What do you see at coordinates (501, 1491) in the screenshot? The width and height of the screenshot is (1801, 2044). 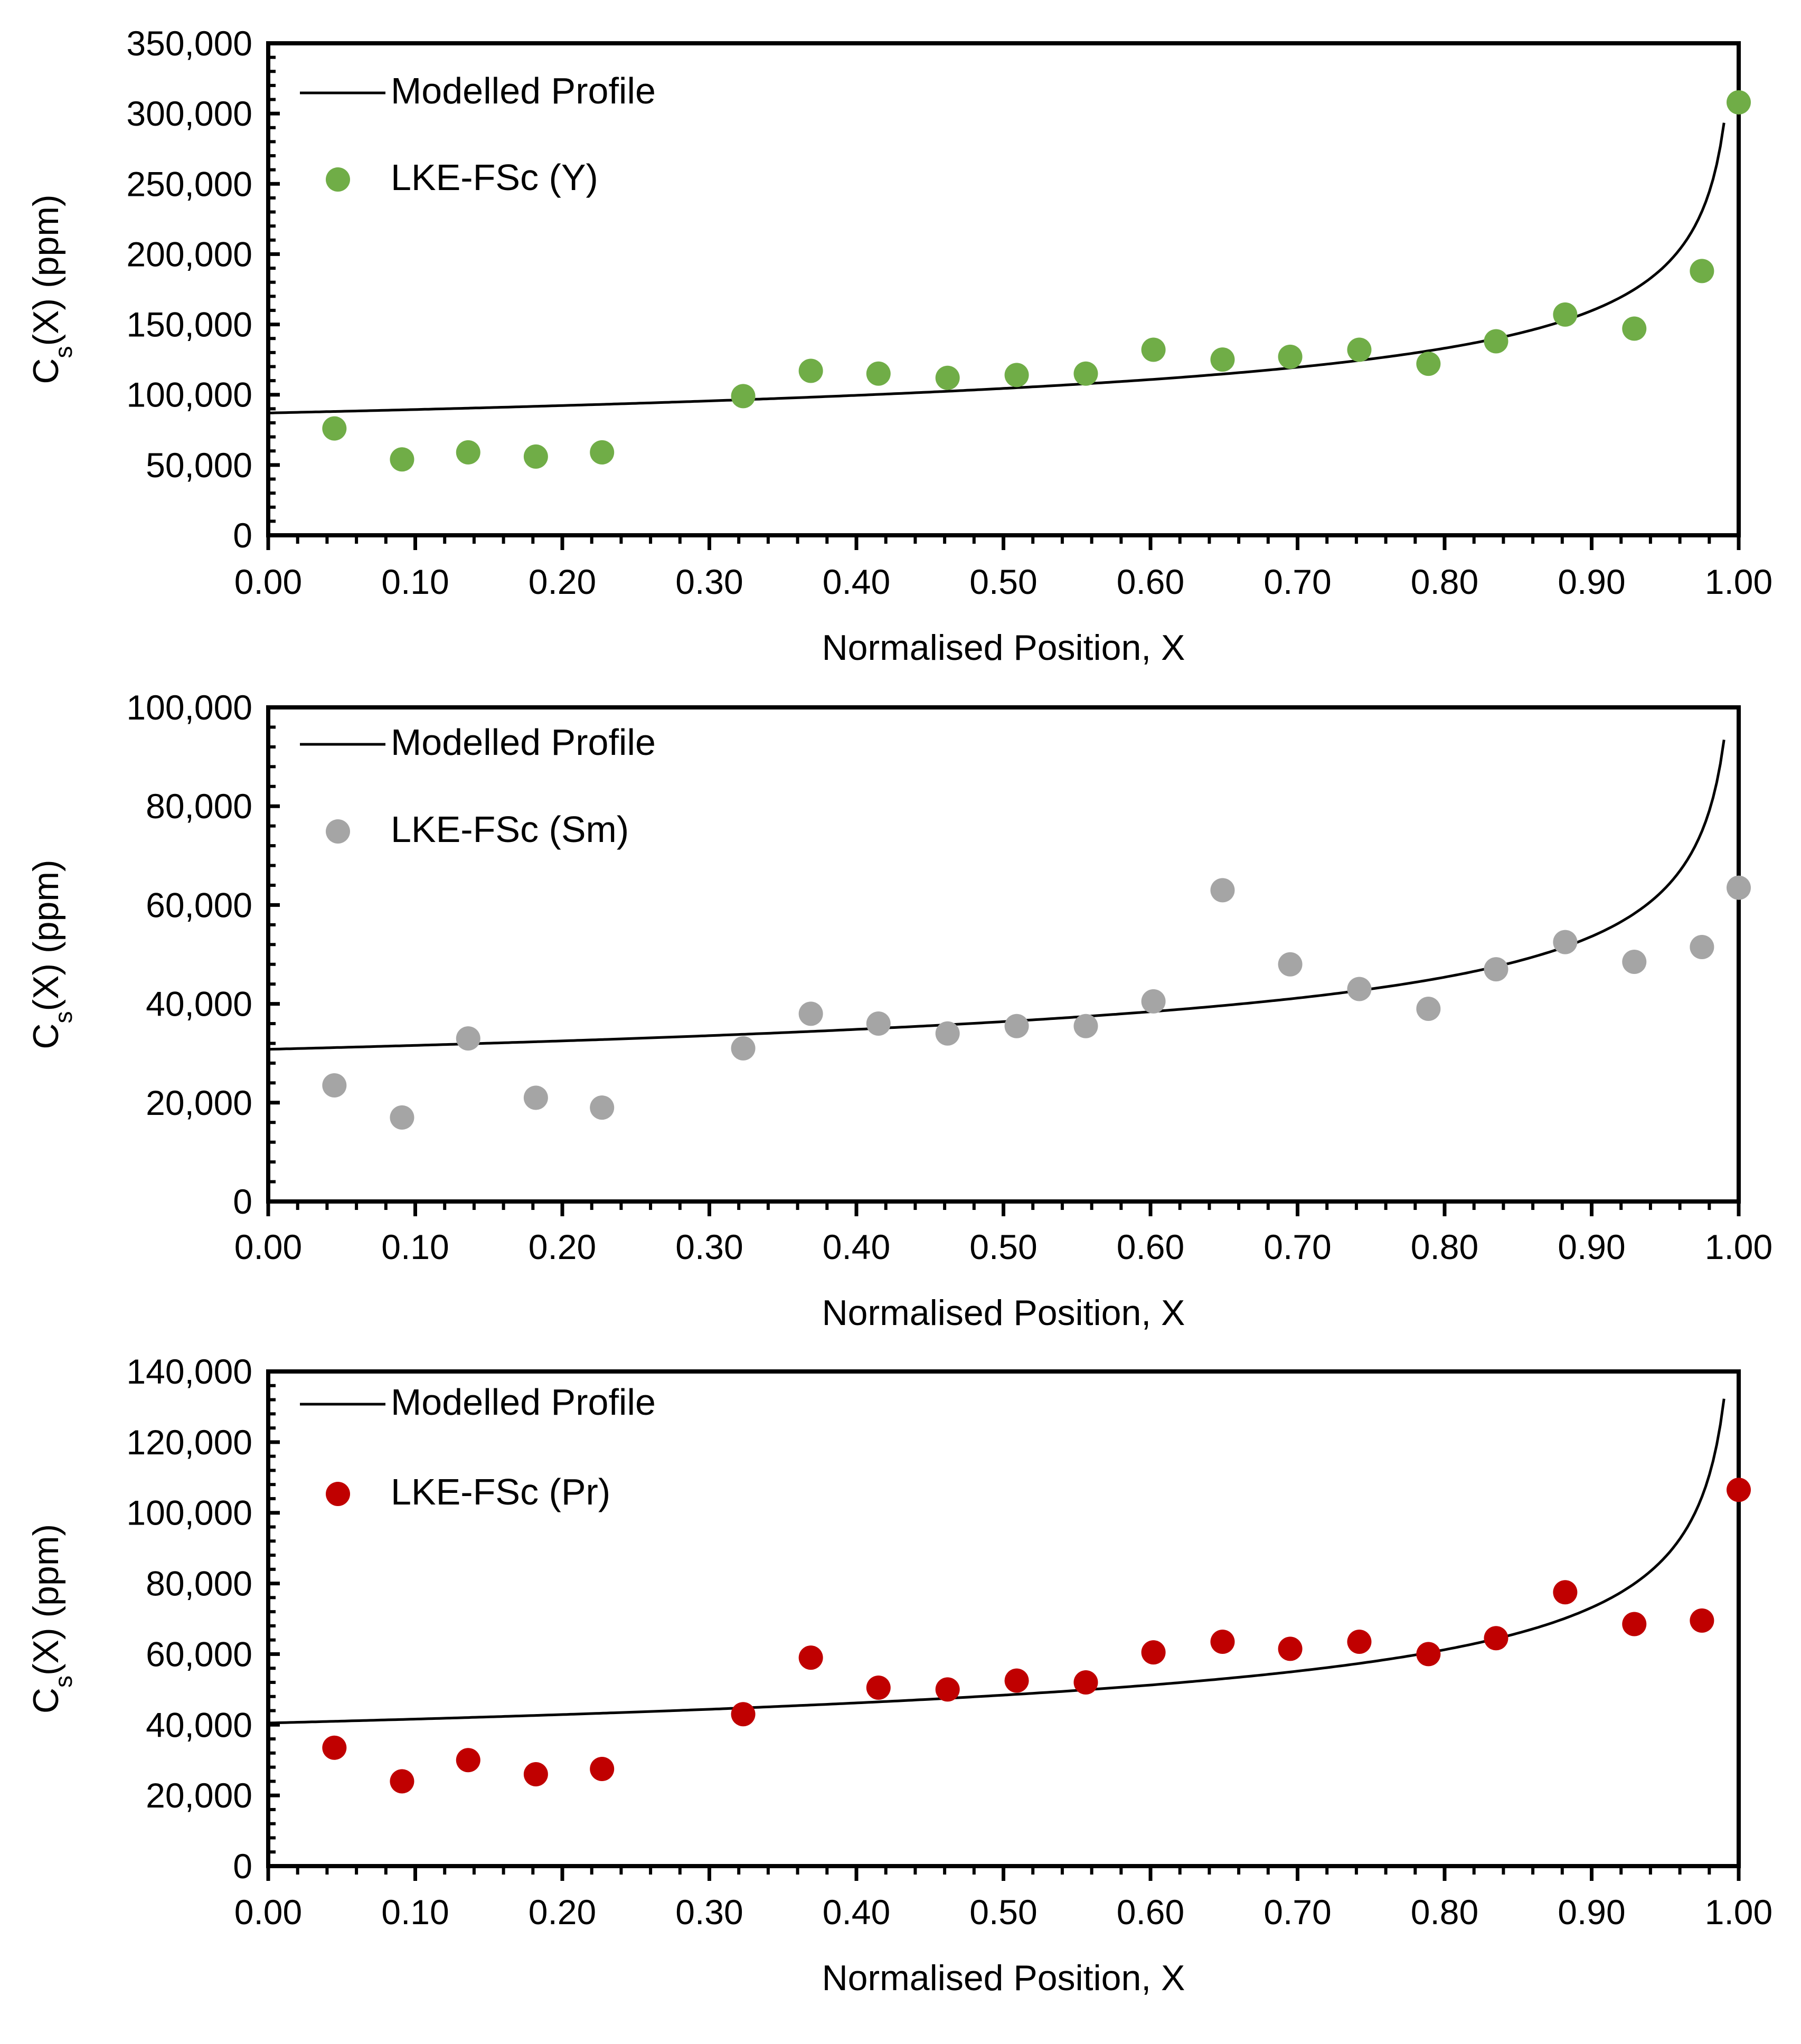 I see `legend-marker-label: LKE-FSc (Pr)` at bounding box center [501, 1491].